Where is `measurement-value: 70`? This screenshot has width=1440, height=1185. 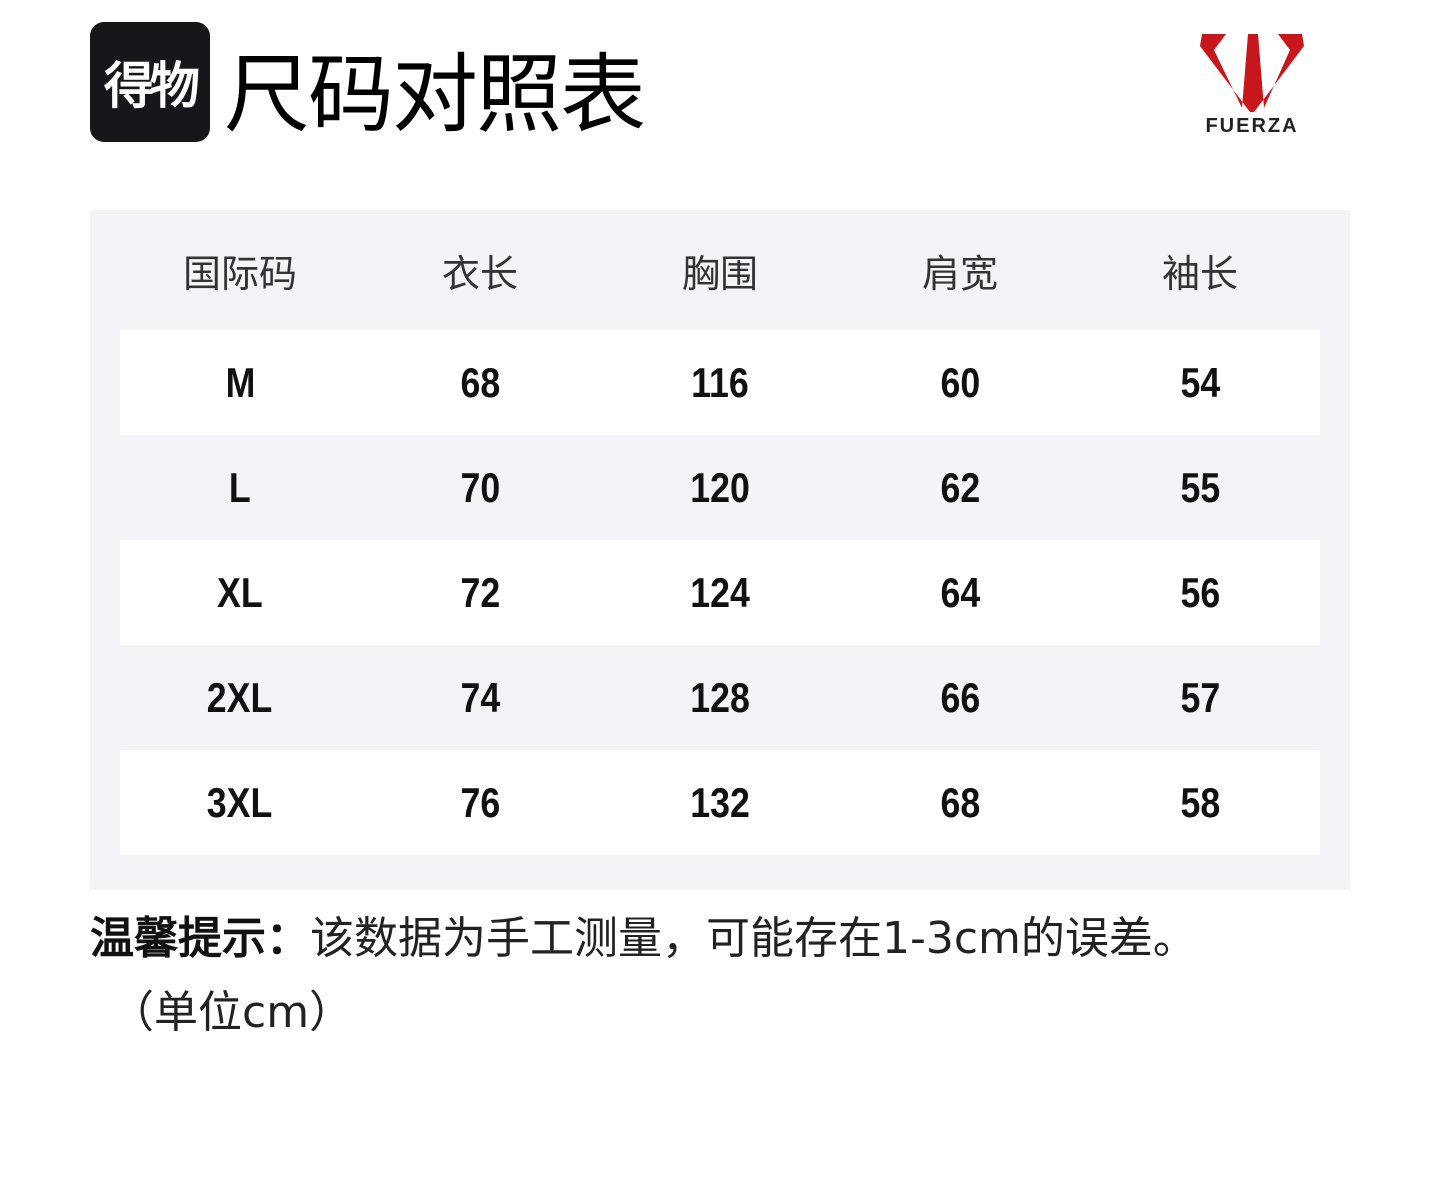
measurement-value: 70 is located at coordinates (480, 487).